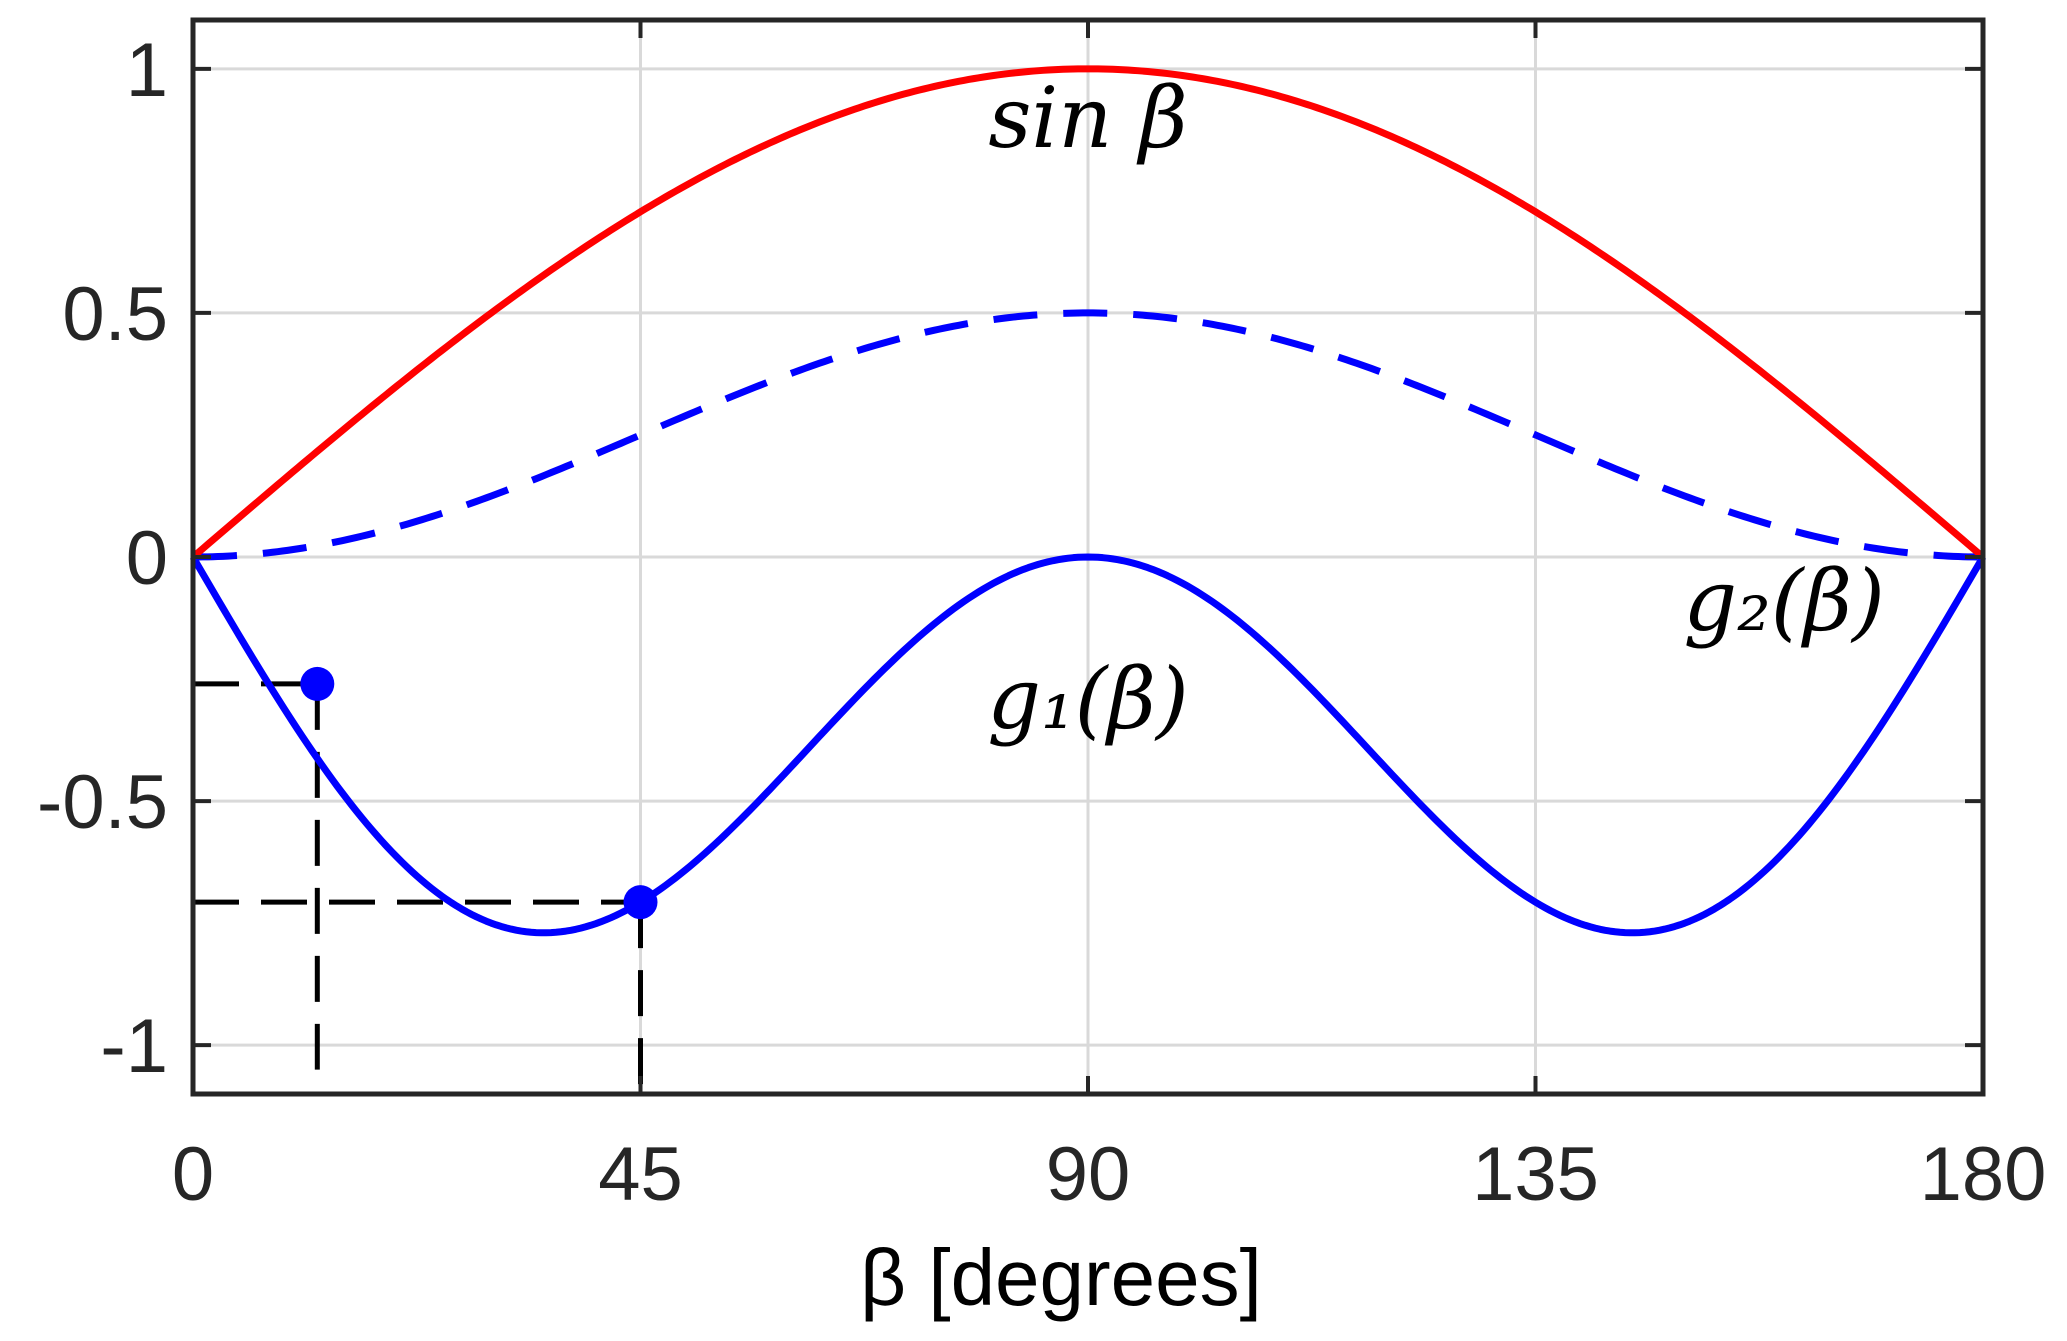 This screenshot has height=1341, width=2067. I want to click on x-axis-label: β [degrees], so click(1061, 1277).